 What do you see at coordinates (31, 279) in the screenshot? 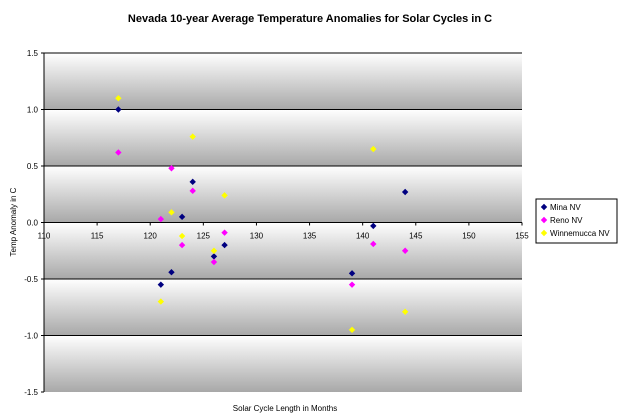
I see `y-tick-label: -0.5` at bounding box center [31, 279].